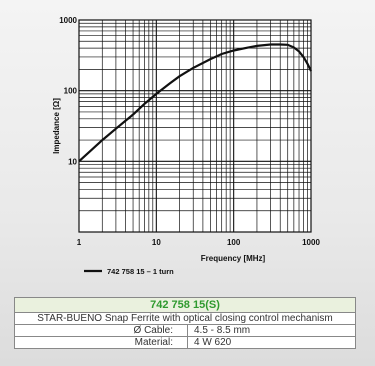  I want to click on x-tick-label: 1, so click(79, 242).